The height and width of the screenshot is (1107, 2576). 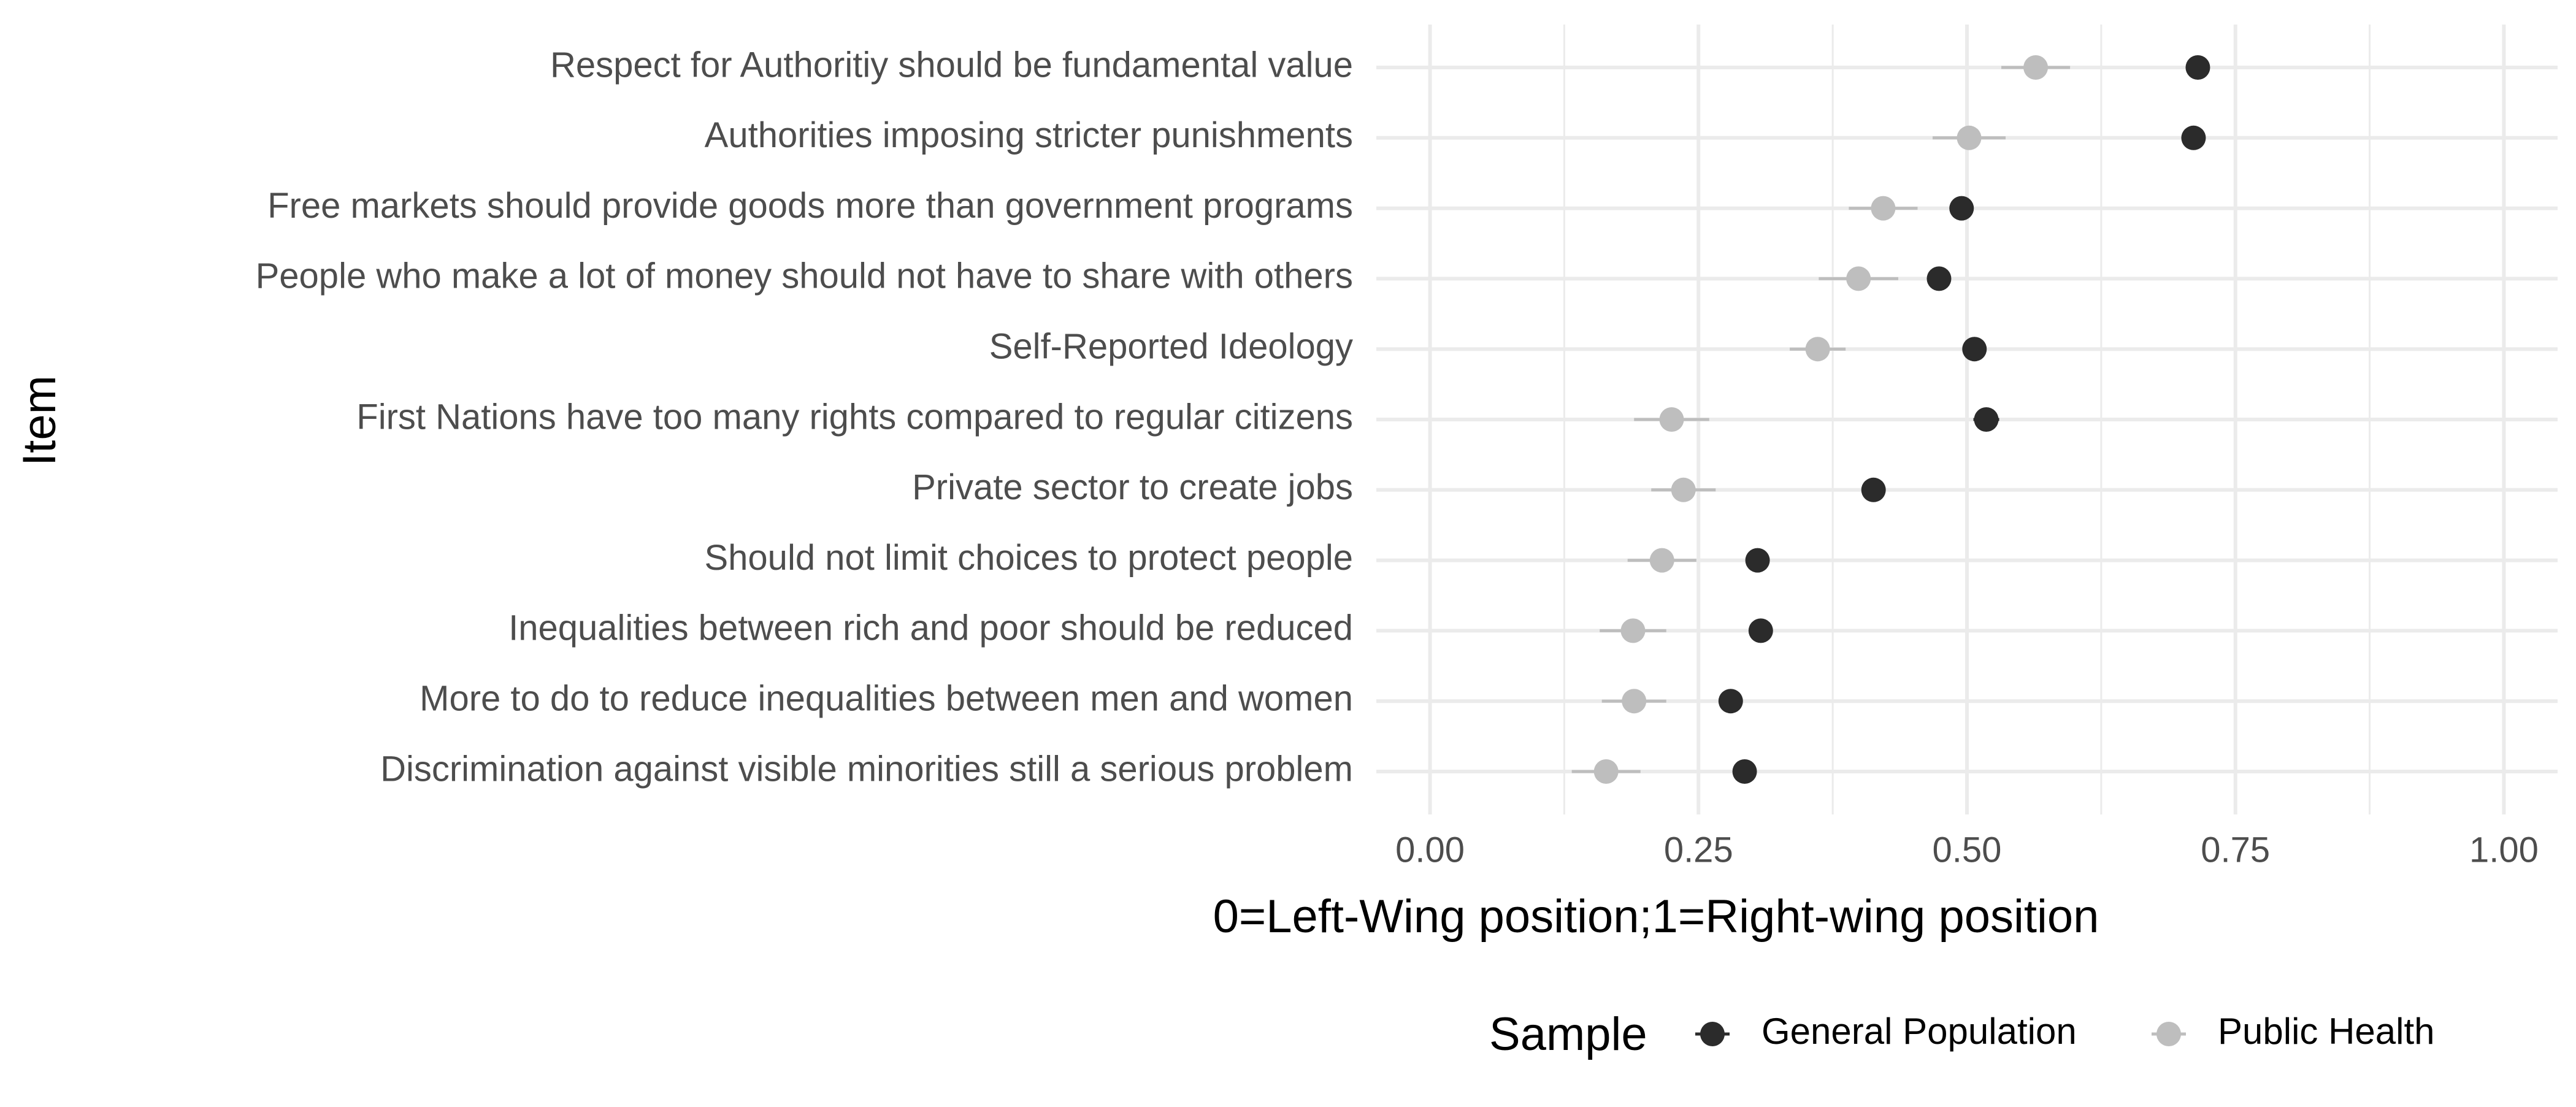 I want to click on legend-key-public-health-point, so click(x=2168, y=1034).